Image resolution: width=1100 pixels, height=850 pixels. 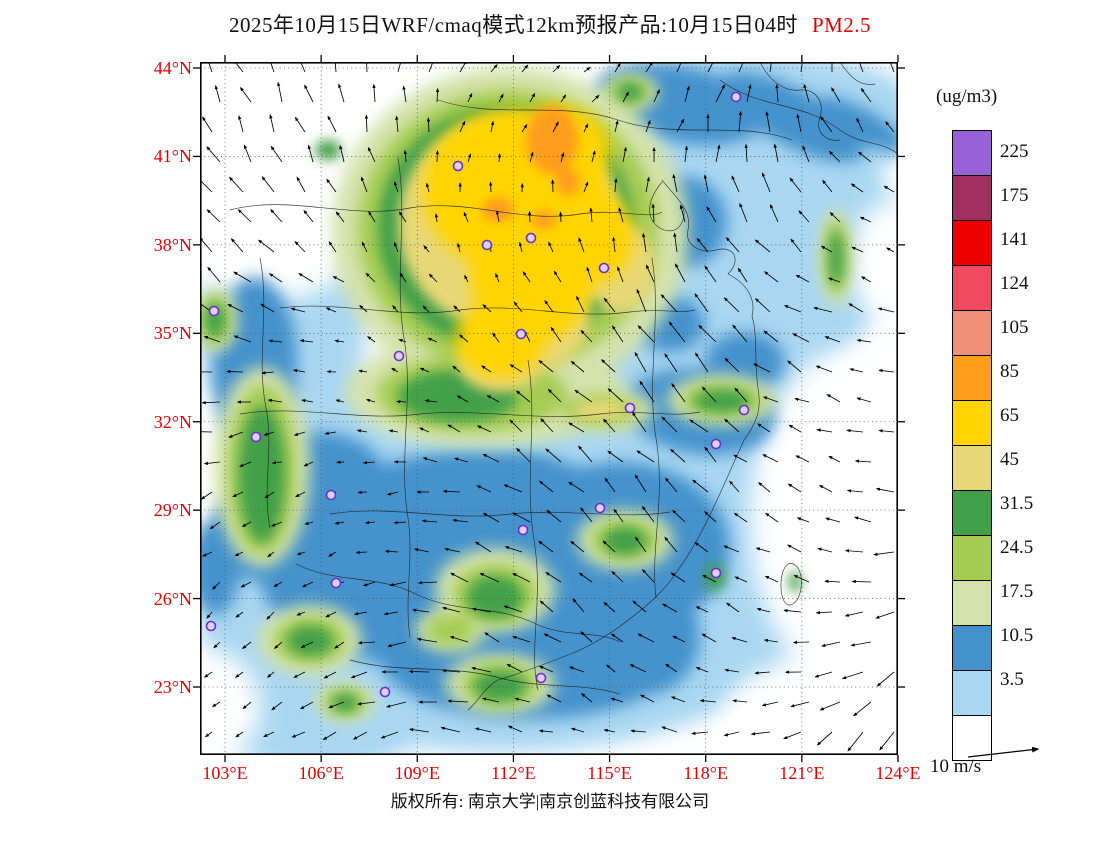 What do you see at coordinates (172, 333) in the screenshot?
I see `lat-tick-label: 35°N` at bounding box center [172, 333].